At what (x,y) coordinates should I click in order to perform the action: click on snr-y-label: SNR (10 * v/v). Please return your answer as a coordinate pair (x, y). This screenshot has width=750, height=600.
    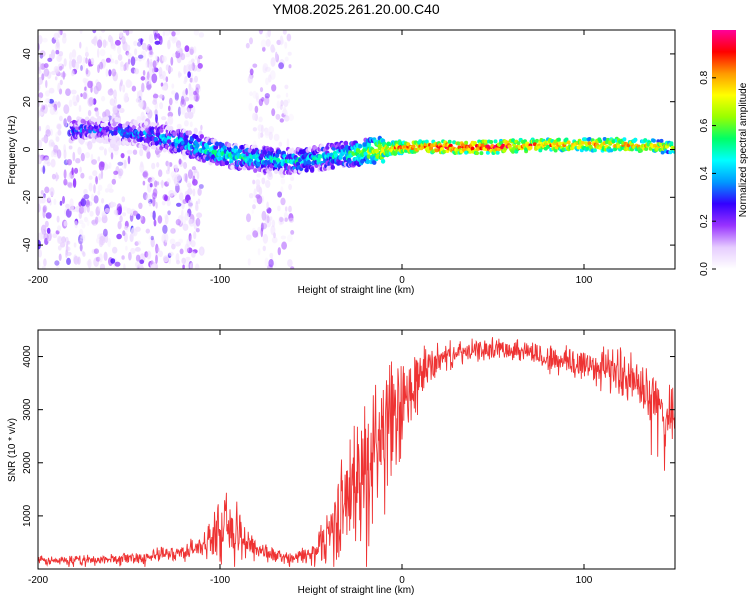
    Looking at the image, I should click on (12, 450).